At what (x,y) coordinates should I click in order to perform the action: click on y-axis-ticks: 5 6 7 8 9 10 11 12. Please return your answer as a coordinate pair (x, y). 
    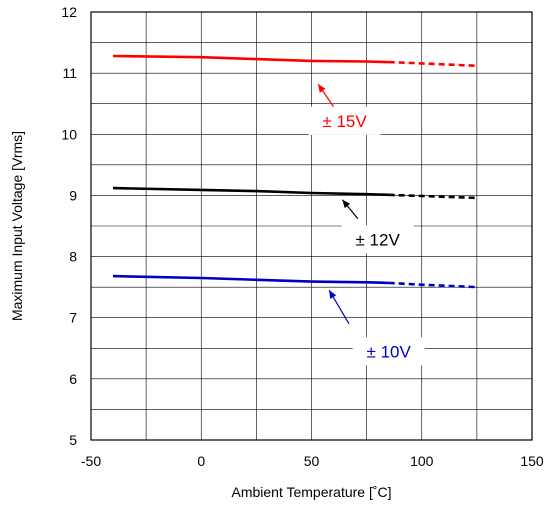
    Looking at the image, I should click on (69, 226).